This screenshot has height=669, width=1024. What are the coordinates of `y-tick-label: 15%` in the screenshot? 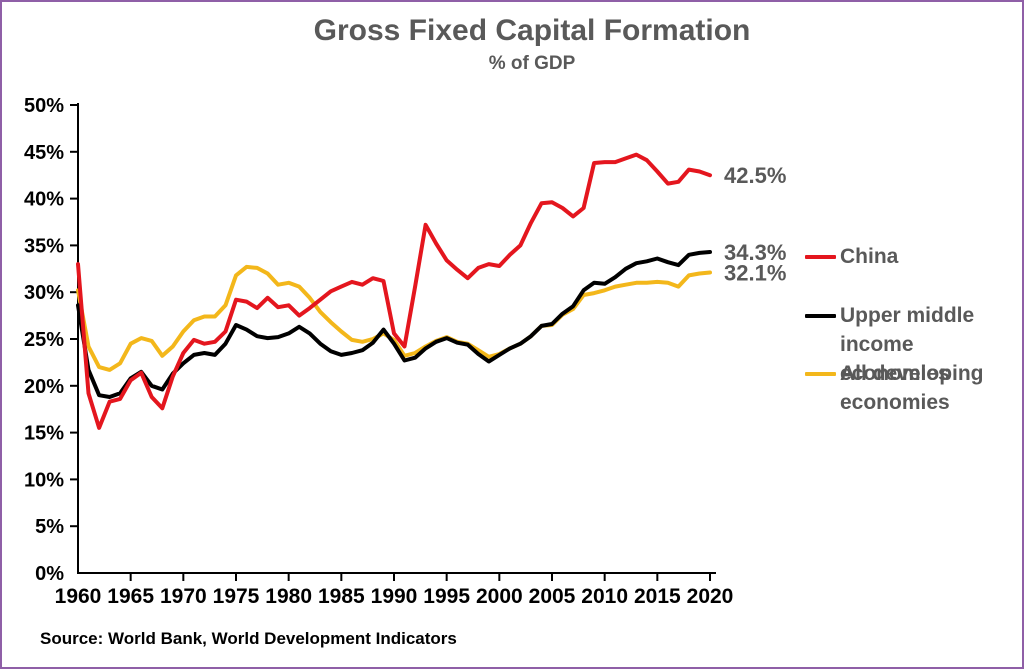 It's located at (44, 434).